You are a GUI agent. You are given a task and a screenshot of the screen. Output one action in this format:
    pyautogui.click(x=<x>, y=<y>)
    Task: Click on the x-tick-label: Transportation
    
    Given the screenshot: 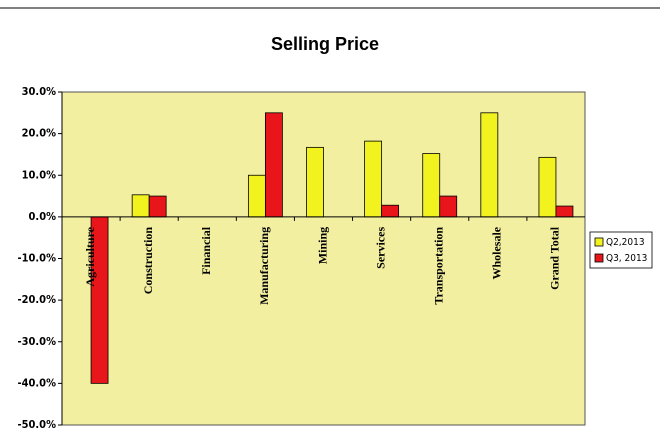 What is the action you would take?
    pyautogui.click(x=438, y=266)
    